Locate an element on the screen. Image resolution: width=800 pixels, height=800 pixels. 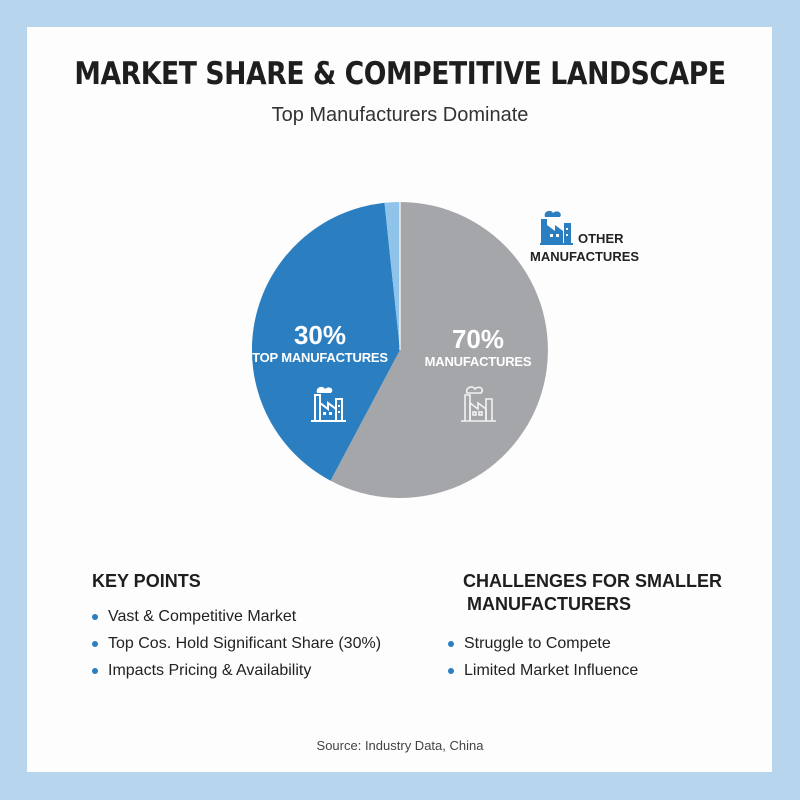
slice-label-top-manufactures: 30% TOP MANUFACTURES is located at coordinates (320, 343).